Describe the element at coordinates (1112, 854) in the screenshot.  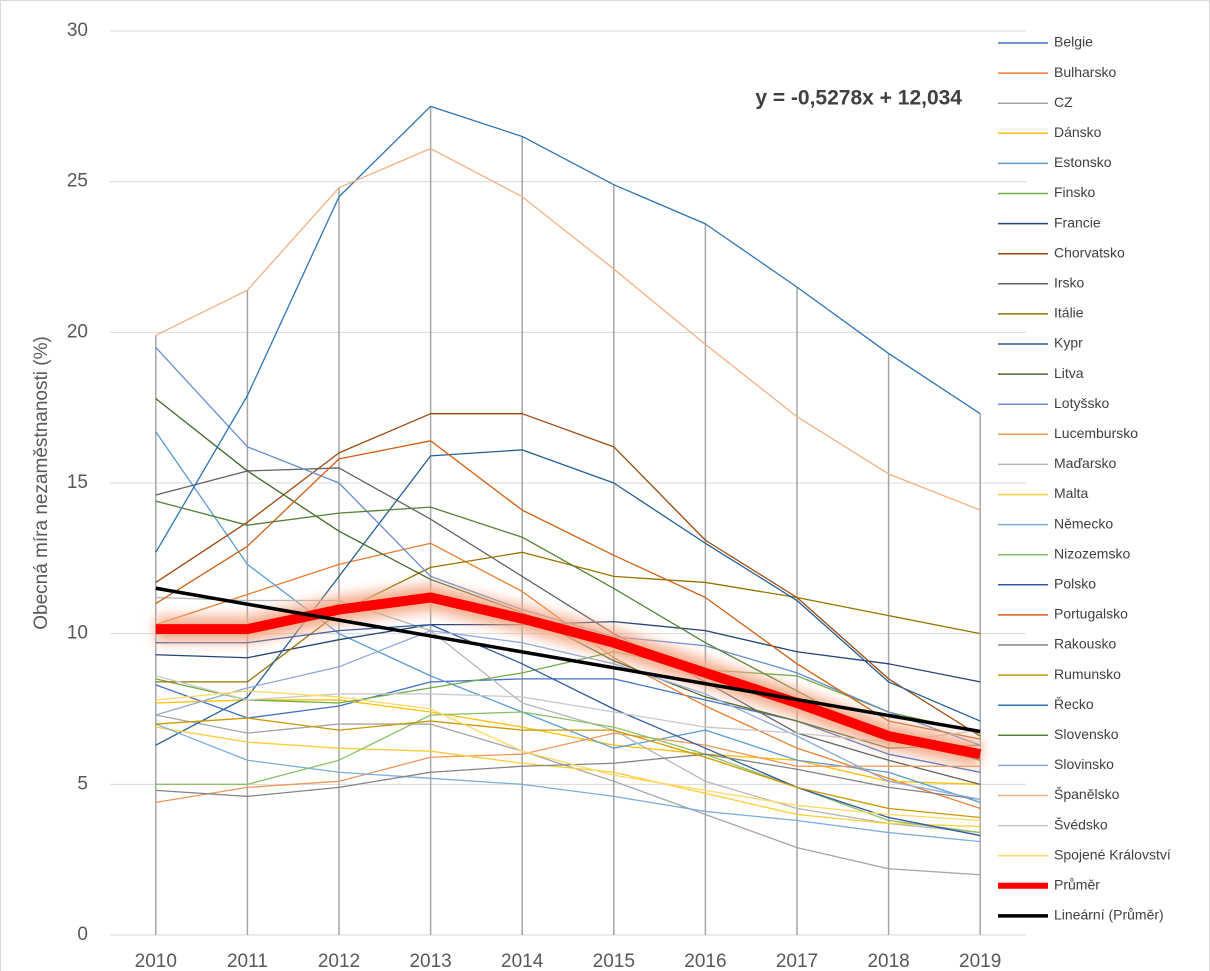
I see `legend-label: Spojené Království` at that location.